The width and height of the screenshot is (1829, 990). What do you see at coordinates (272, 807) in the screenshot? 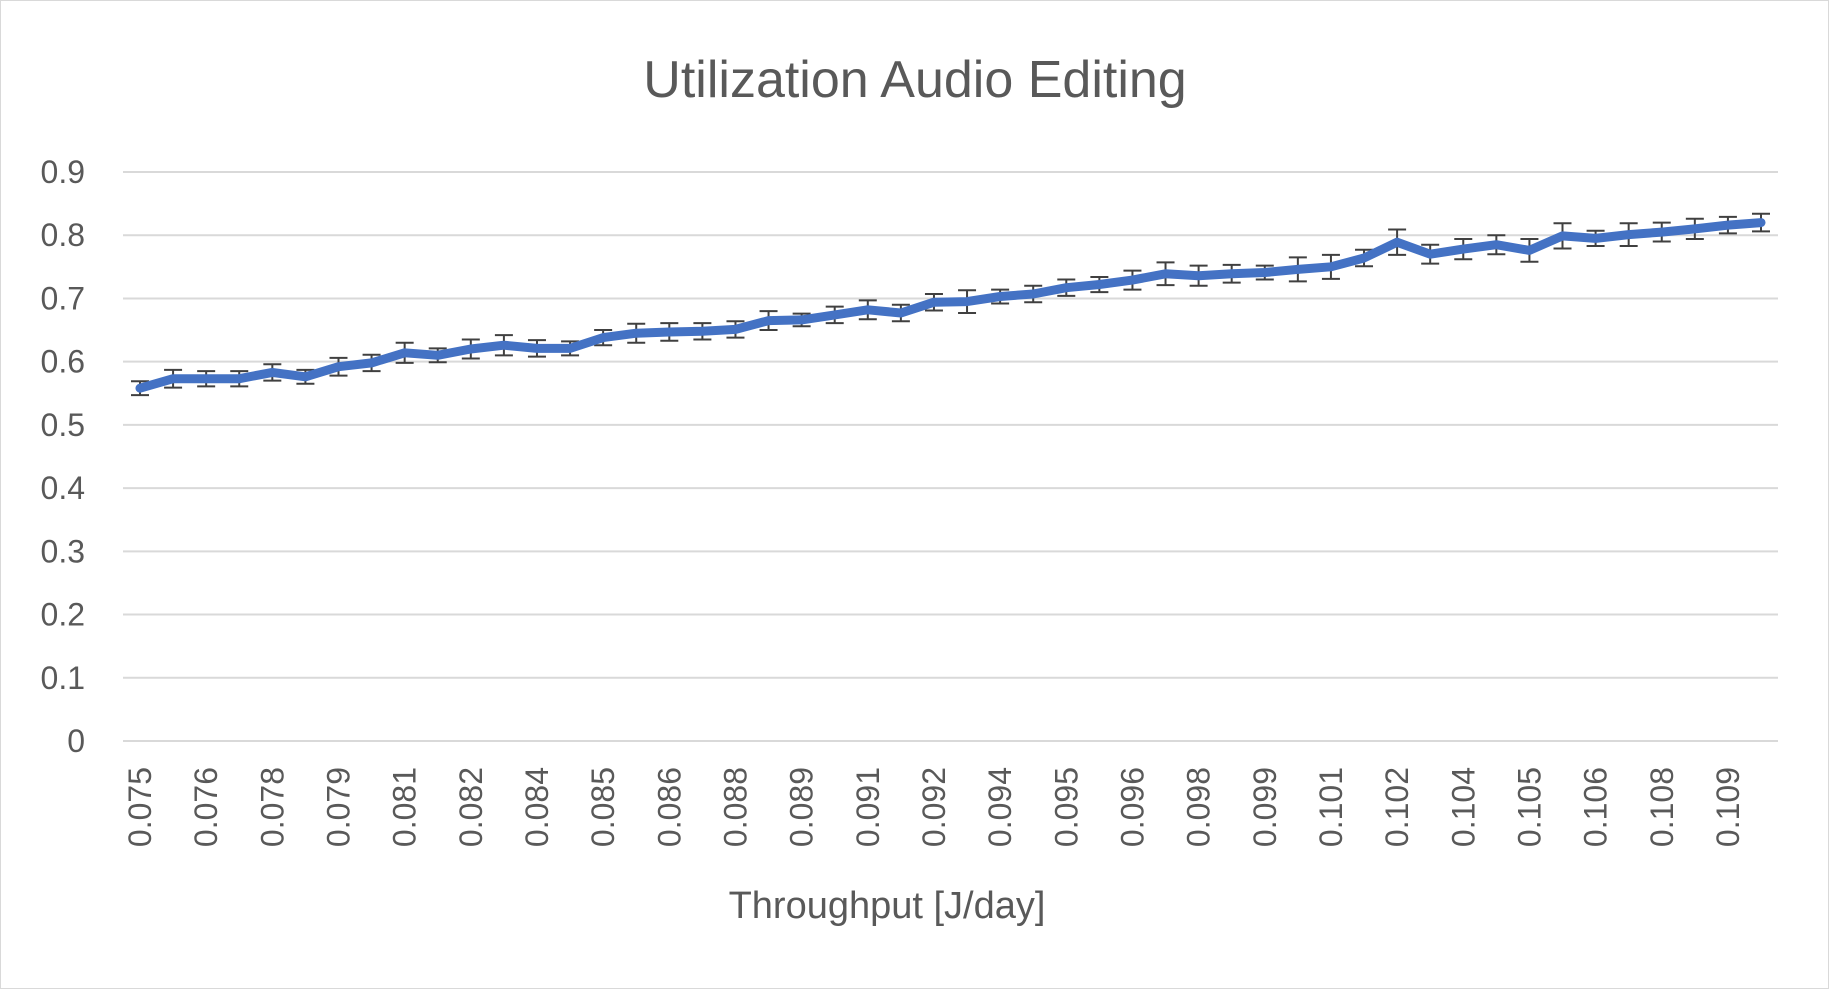
I see `x-tick-label: 0.078` at bounding box center [272, 807].